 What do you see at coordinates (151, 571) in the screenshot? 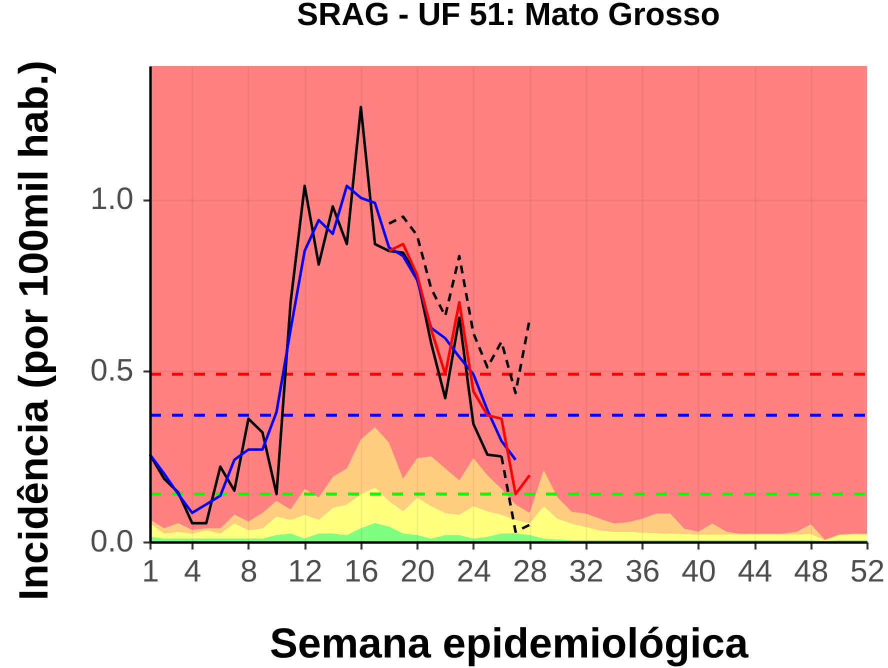
I see `x-tick-label: 1` at bounding box center [151, 571].